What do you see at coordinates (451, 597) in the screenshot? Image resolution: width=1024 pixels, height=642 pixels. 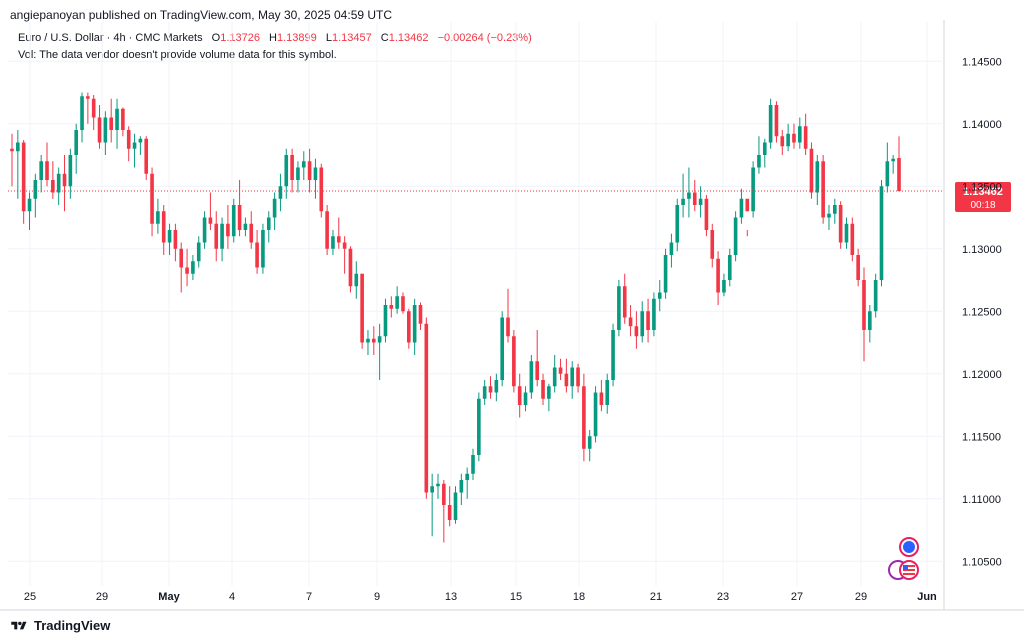 I see `x-tick-label: 13` at bounding box center [451, 597].